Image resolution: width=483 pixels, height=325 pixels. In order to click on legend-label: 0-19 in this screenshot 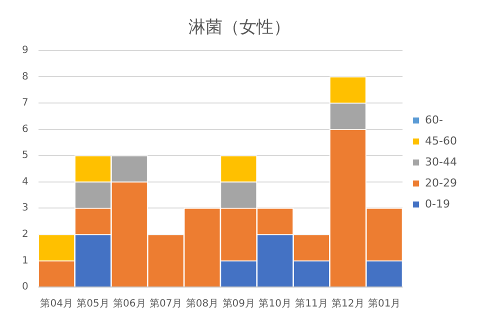, I will do `click(437, 203)`.